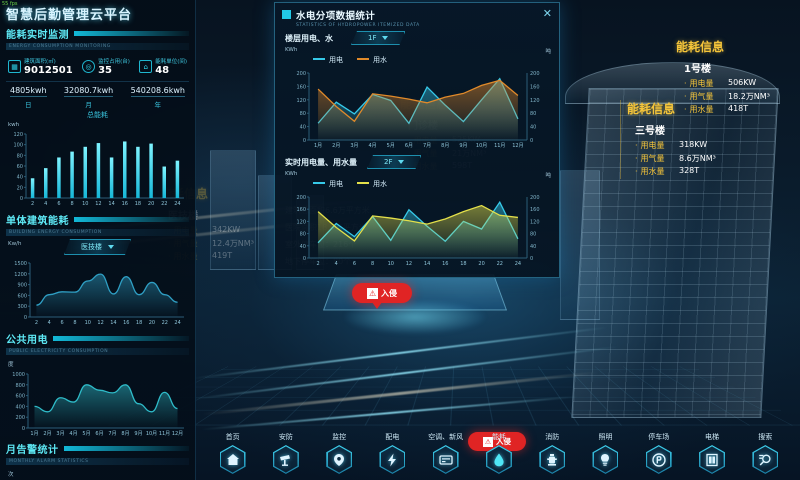 The image size is (800, 480). Describe the element at coordinates (552, 459) in the screenshot. I see `fire-hydrant-icon` at that location.